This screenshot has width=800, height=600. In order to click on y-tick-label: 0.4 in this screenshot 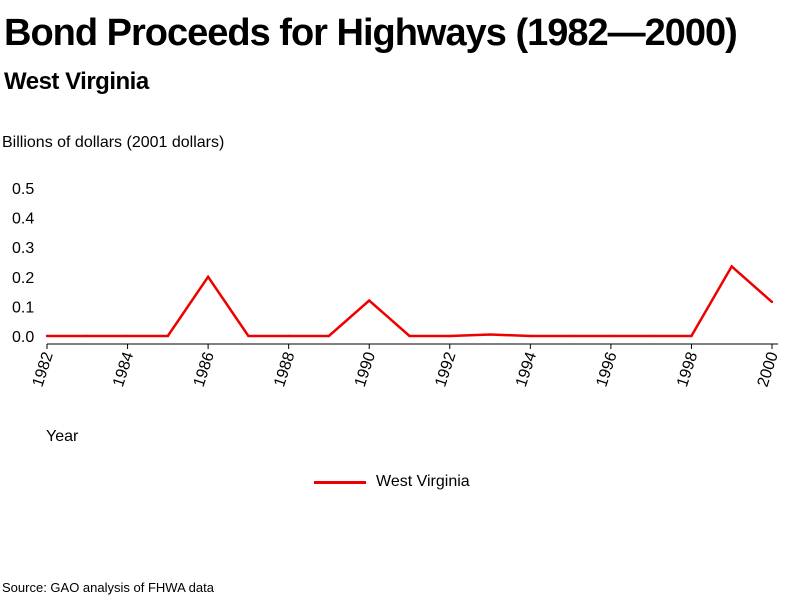, I will do `click(23, 219)`.